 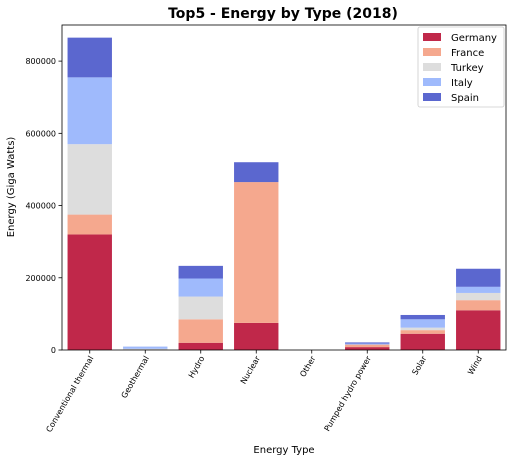 What do you see at coordinates (432, 67) in the screenshot?
I see `legend-swatch-turkey` at bounding box center [432, 67].